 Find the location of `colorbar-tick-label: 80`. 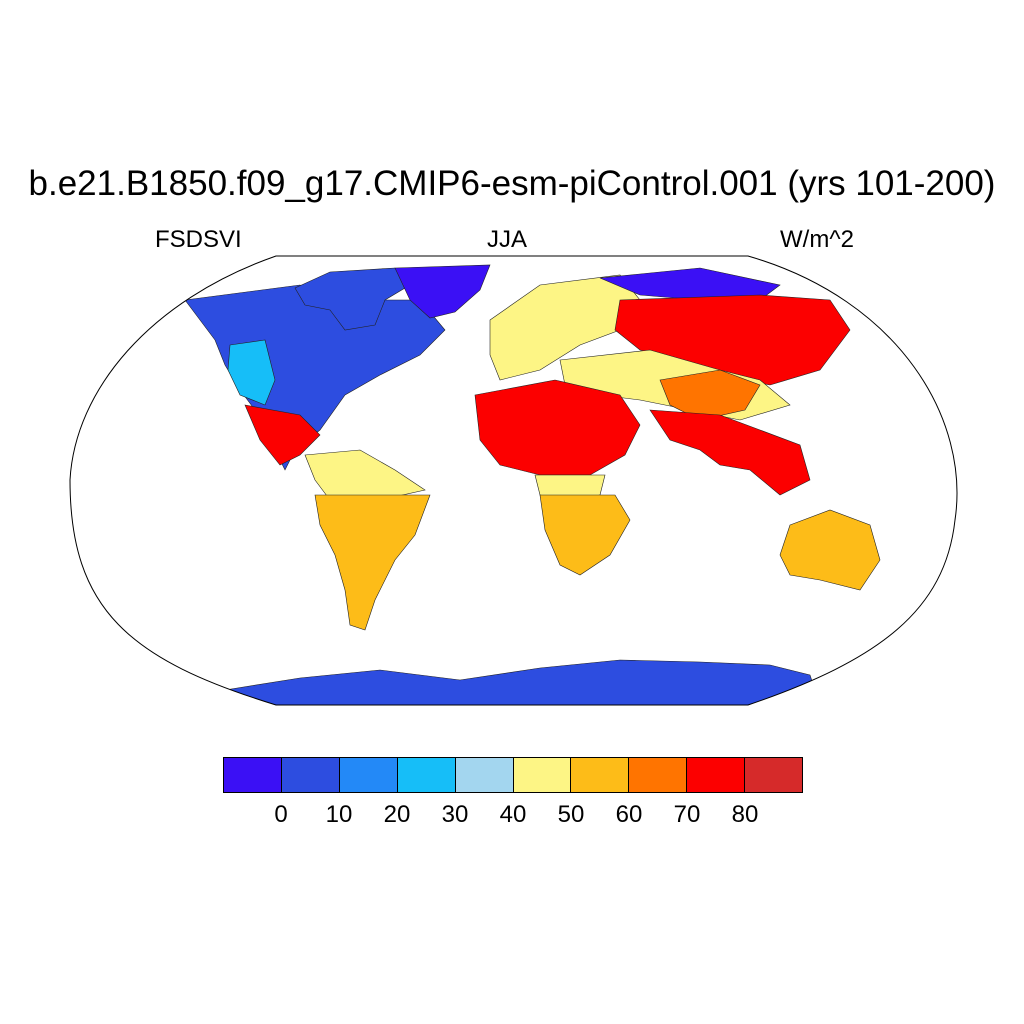

colorbar-tick-label: 80 is located at coordinates (745, 814).